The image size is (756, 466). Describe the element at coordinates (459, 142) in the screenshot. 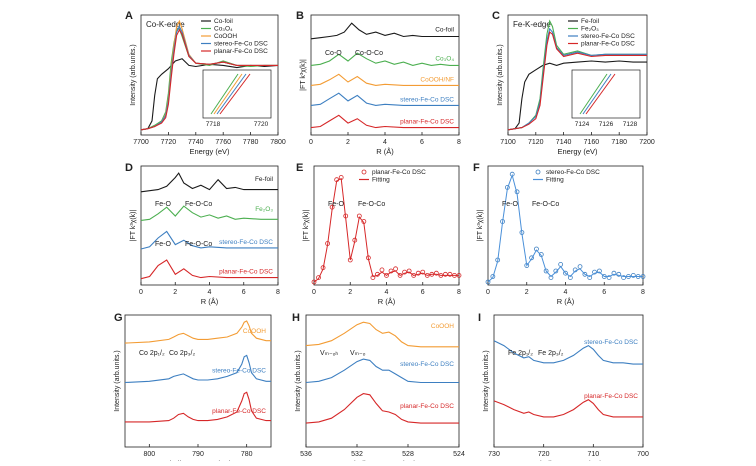

I see `panel-b-xtick-label: 8` at that location.